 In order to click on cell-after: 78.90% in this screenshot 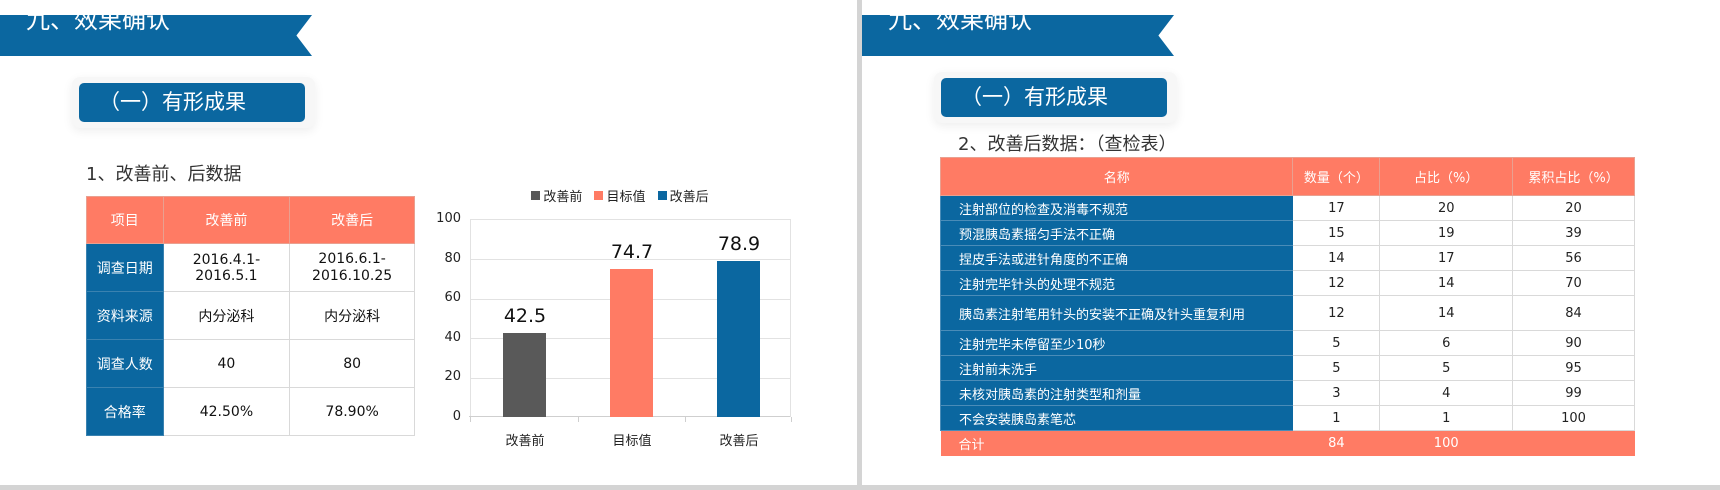, I will do `click(352, 411)`.